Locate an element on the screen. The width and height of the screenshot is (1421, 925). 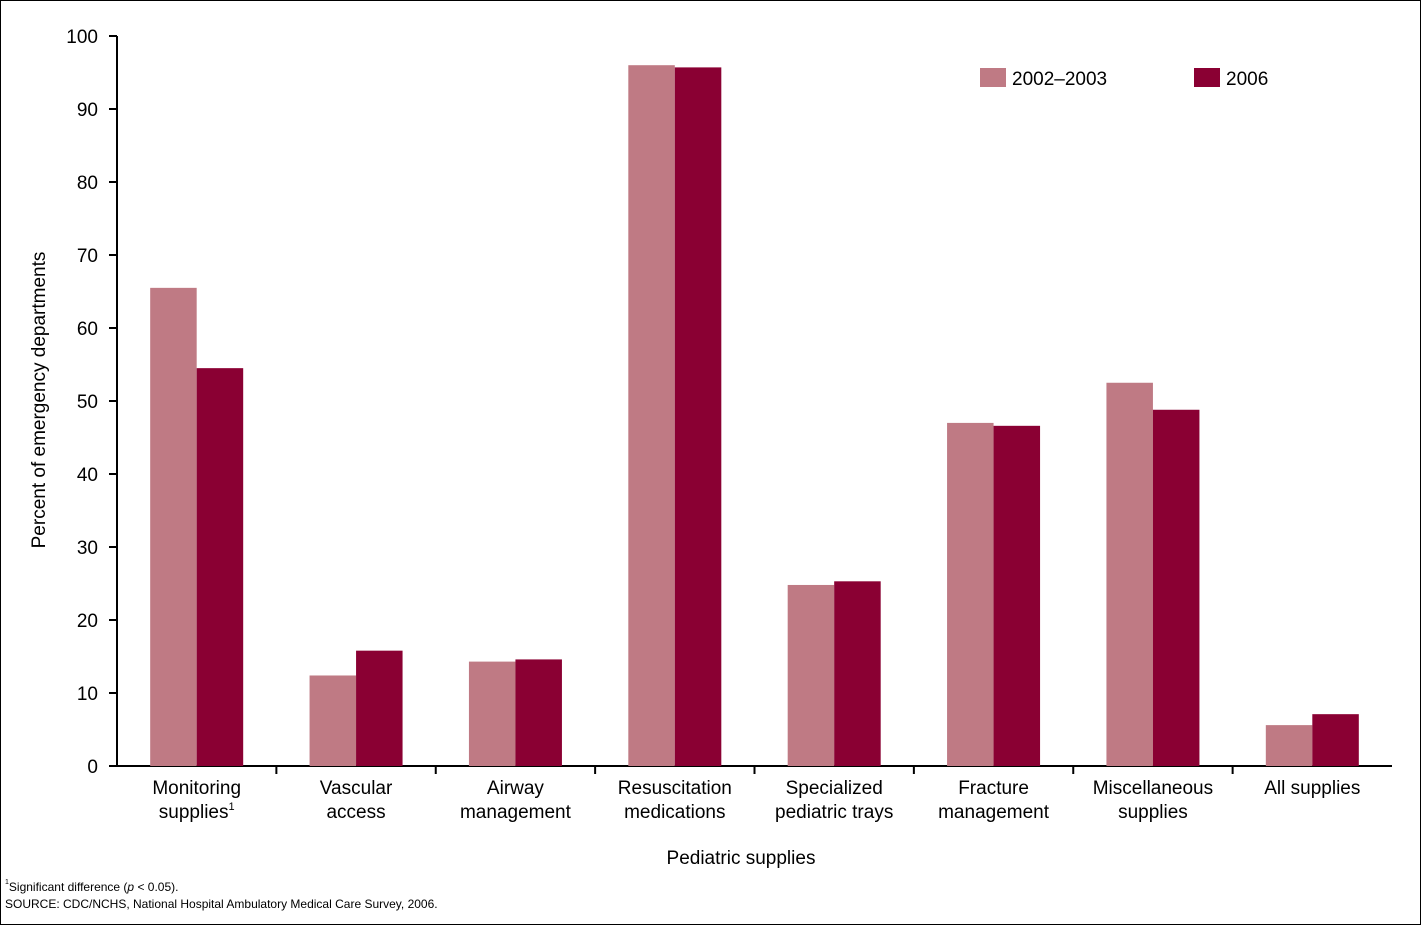
bar-2002–2003-2 is located at coordinates (492, 713).